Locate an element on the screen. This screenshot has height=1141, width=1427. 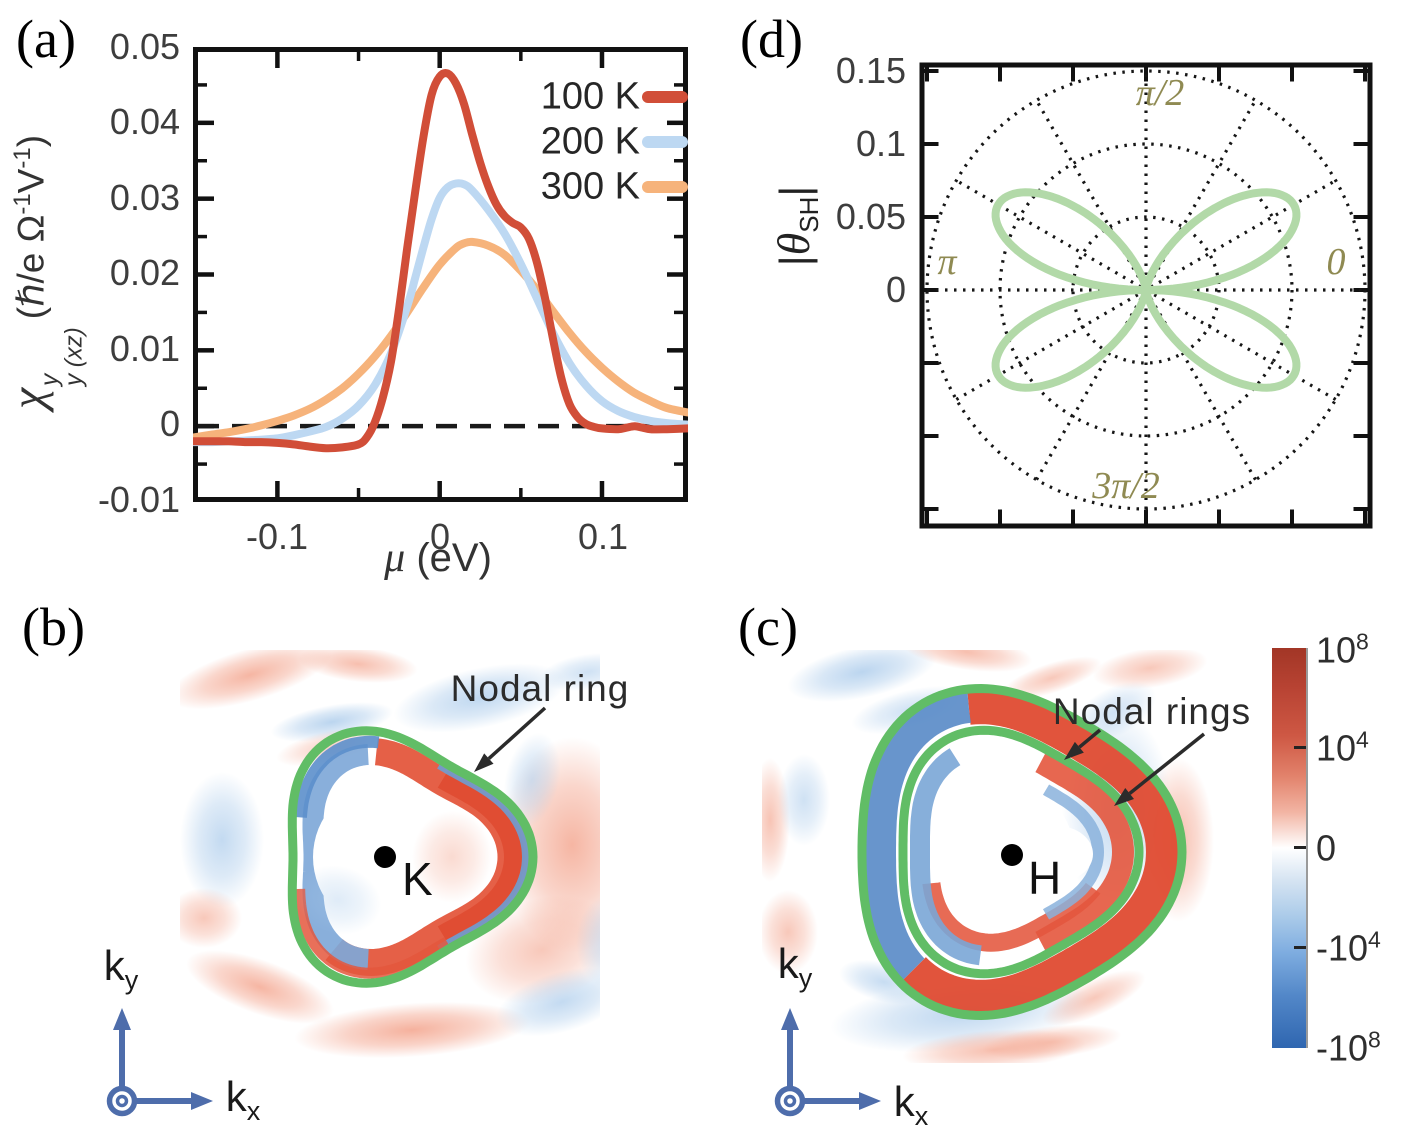
annotation-arrow-1-head is located at coordinates (1124, 797).